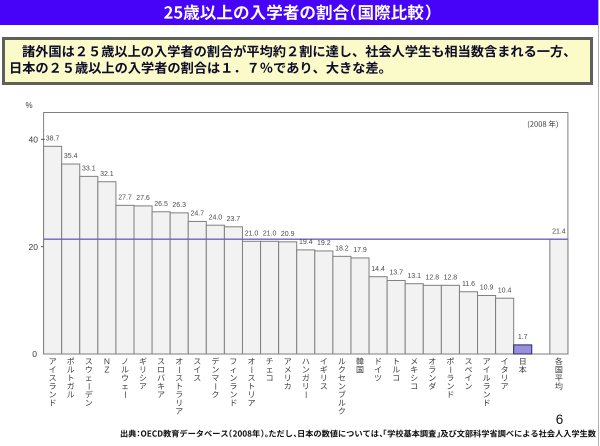 This screenshot has width=600, height=446. I want to click on svg-text: 13.7, so click(396, 273).